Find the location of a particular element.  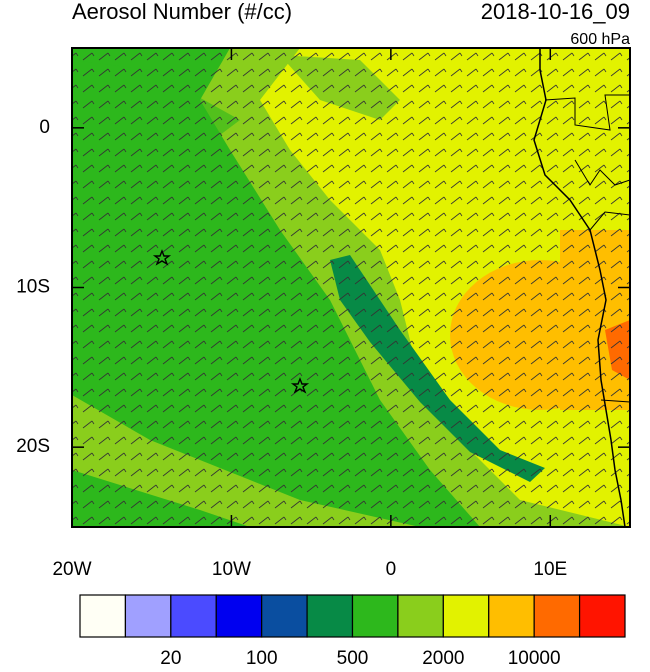

y-tick-label: 10S is located at coordinates (33, 287).